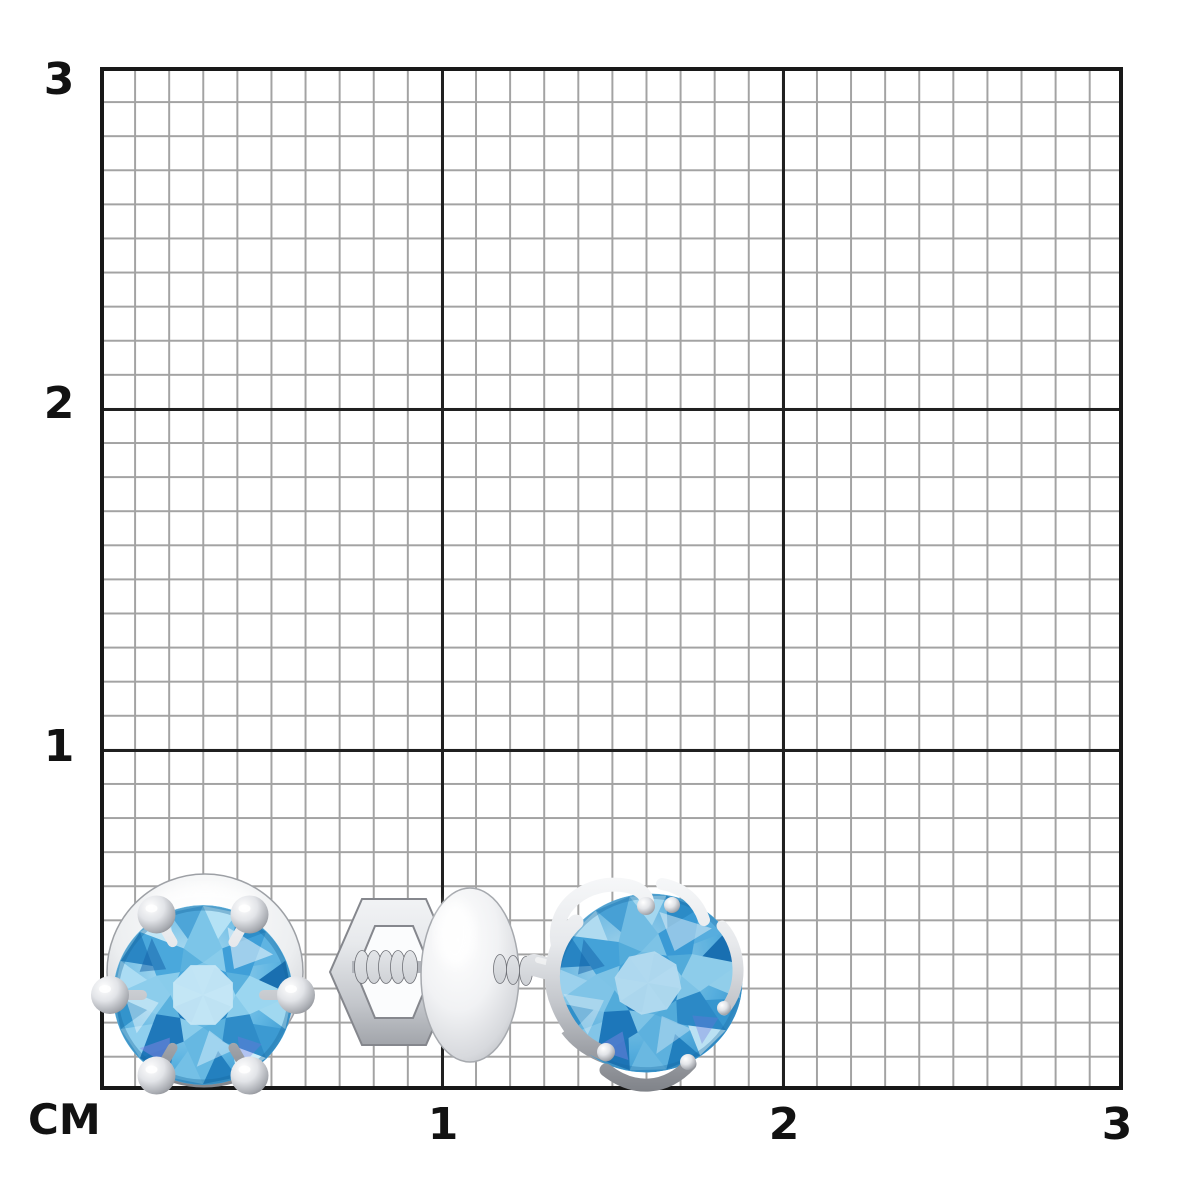 The width and height of the screenshot is (1200, 1200). I want to click on stud-earring-front-view, so click(203, 984).